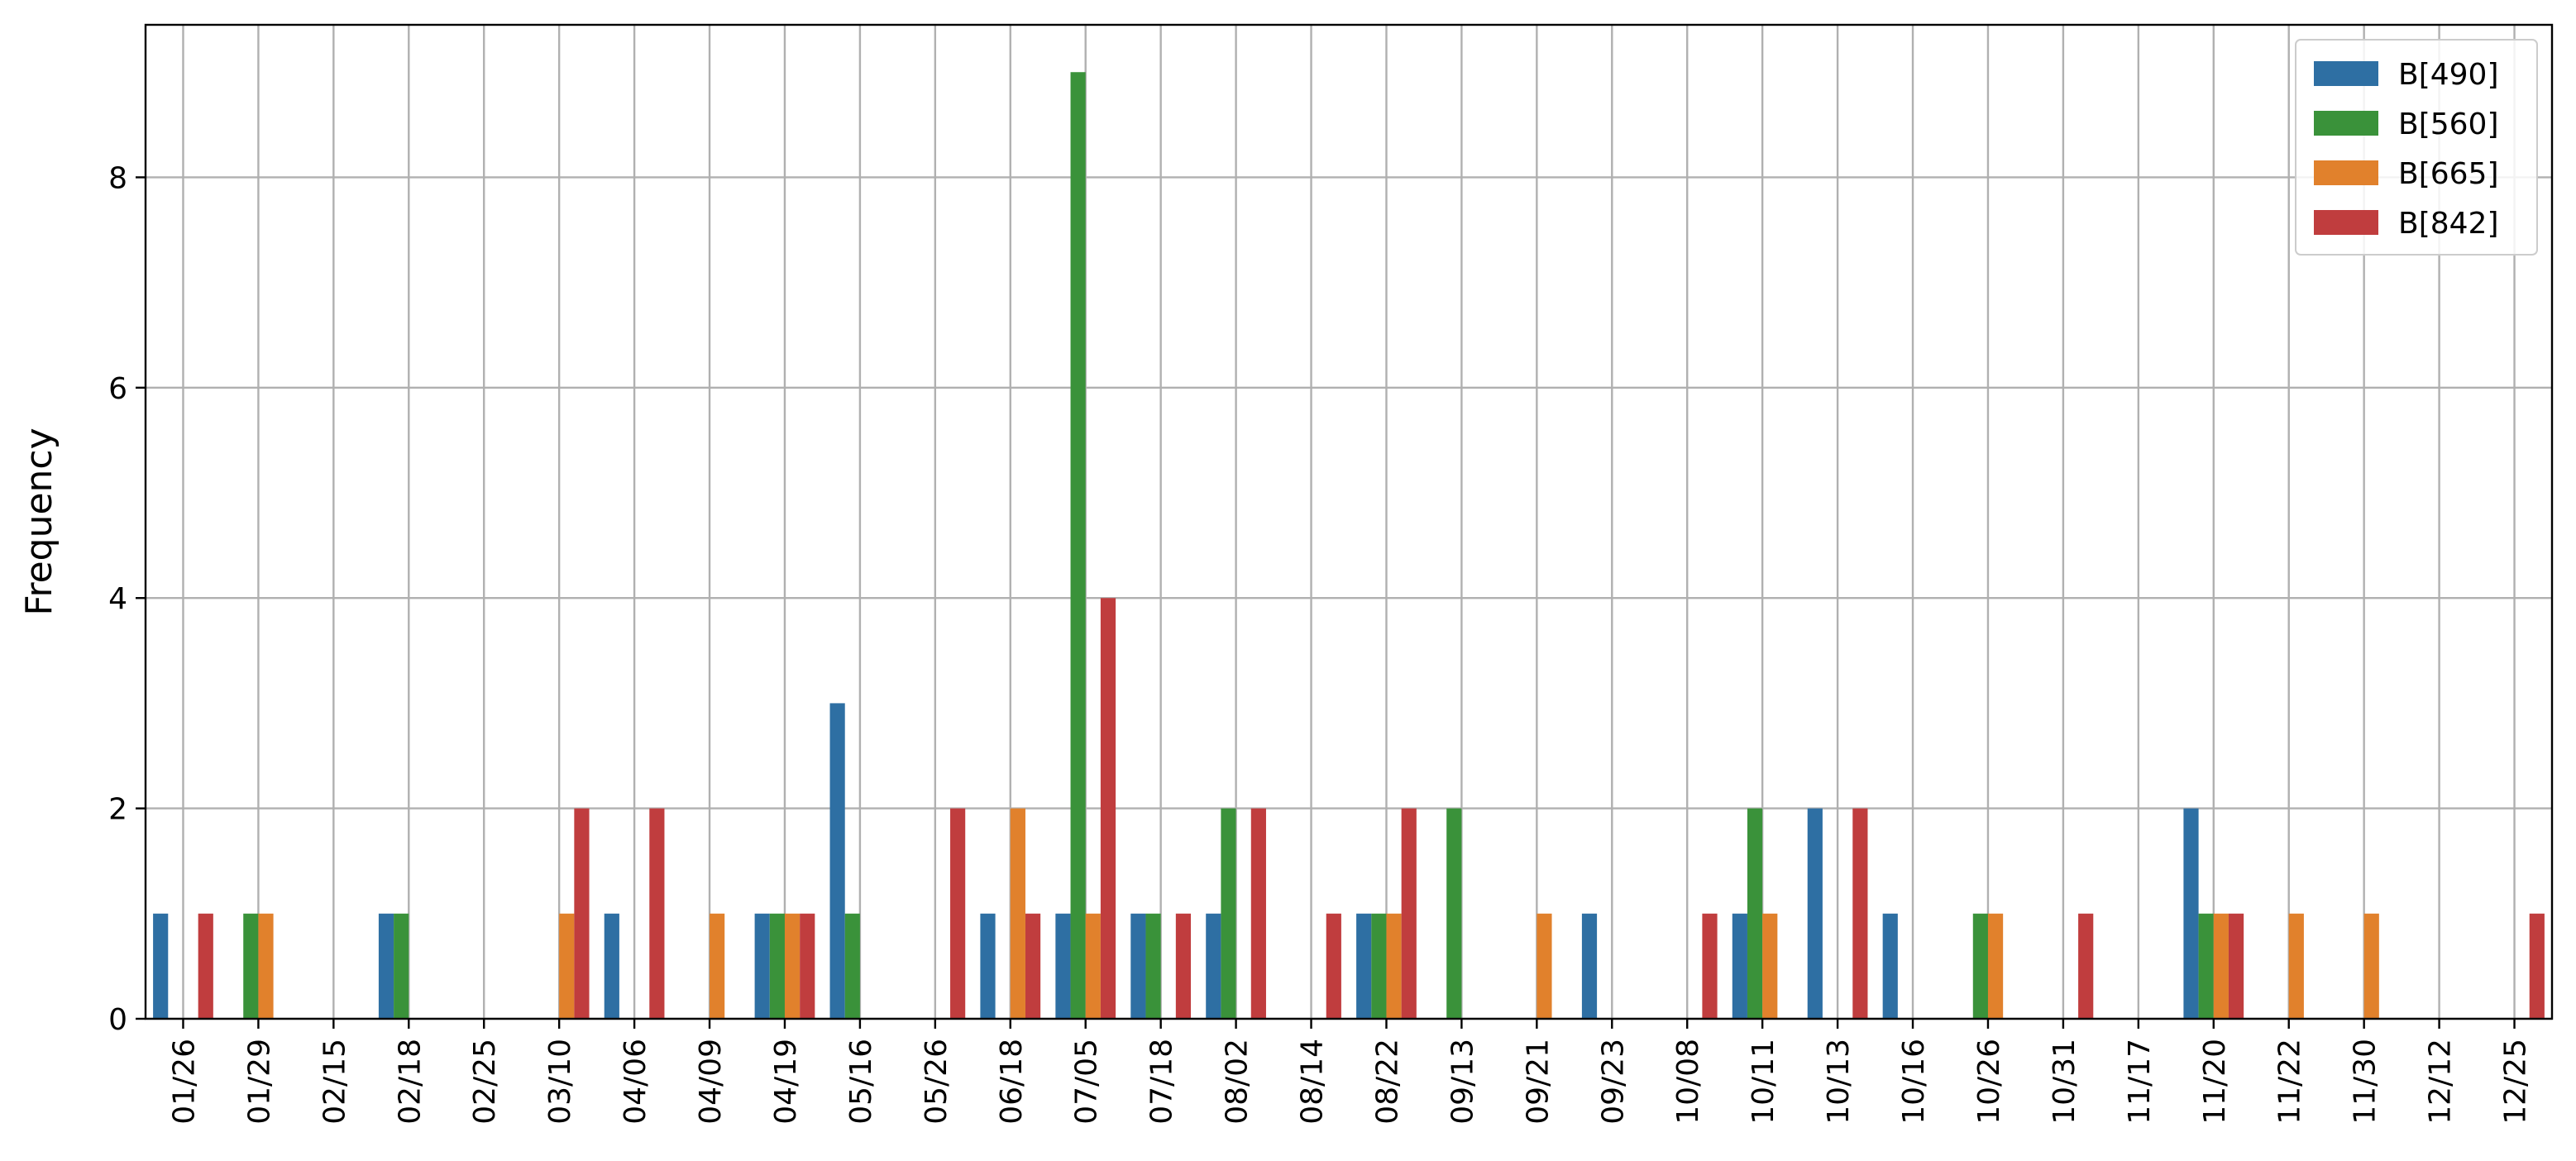  What do you see at coordinates (117, 389) in the screenshot?
I see `y-tick-label: 6` at bounding box center [117, 389].